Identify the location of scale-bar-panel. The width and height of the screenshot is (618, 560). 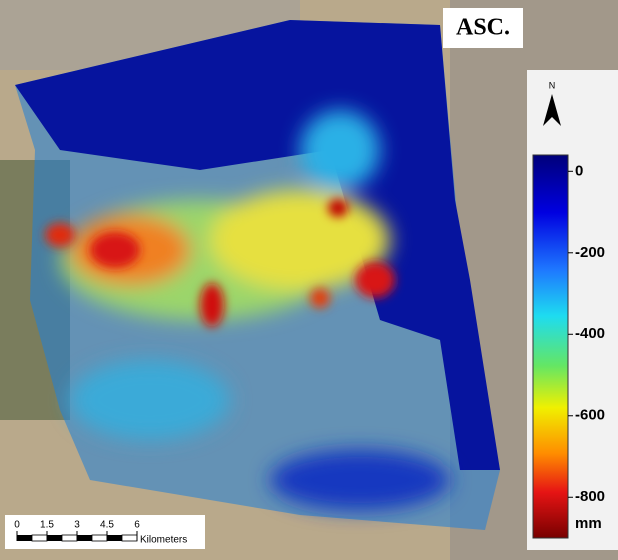
(105, 532).